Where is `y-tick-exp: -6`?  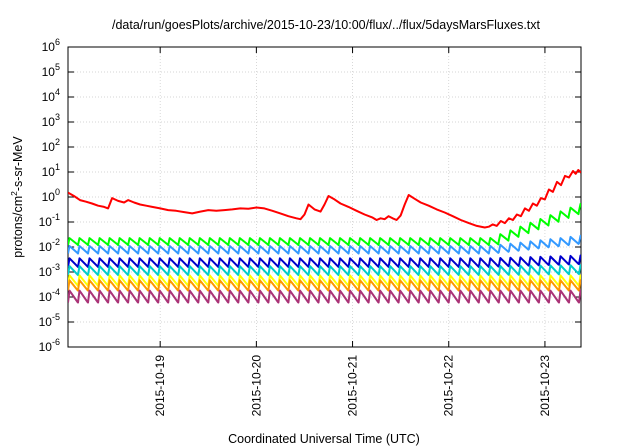 y-tick-exp: -6 is located at coordinates (56, 342).